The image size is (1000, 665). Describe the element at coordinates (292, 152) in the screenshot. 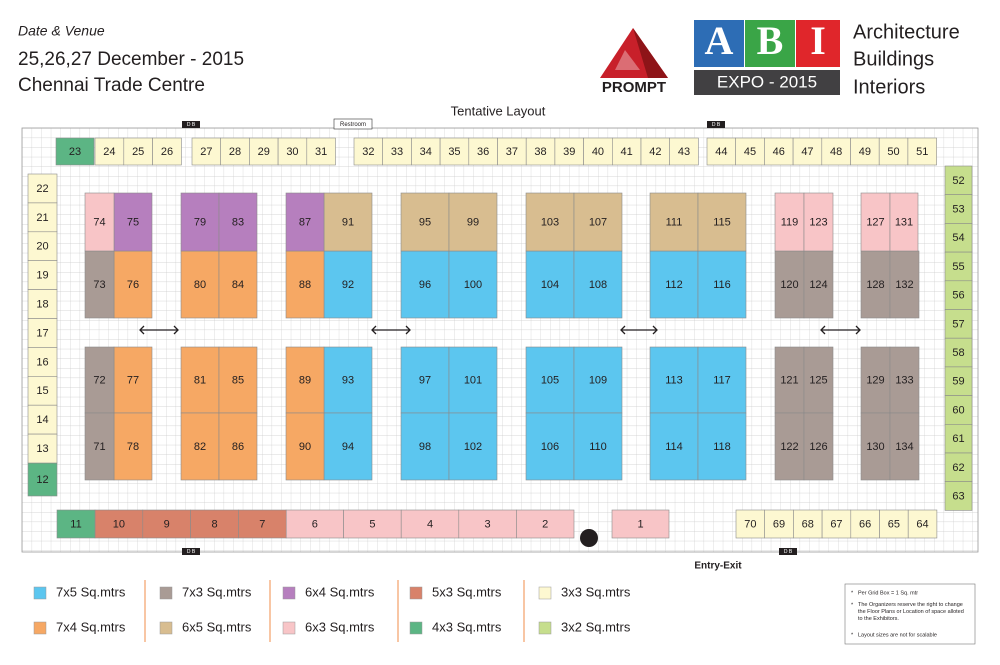

I see `booth-label: 30` at that location.